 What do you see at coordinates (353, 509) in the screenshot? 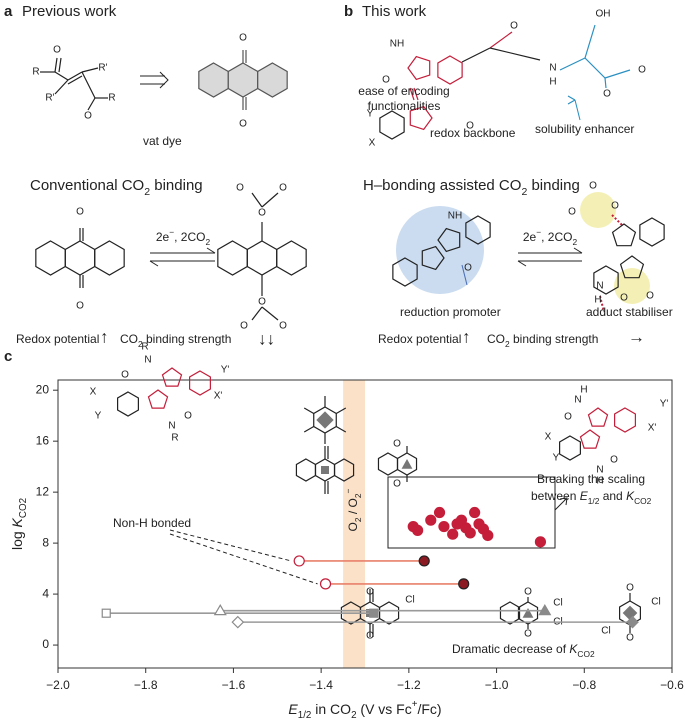
I see `label: O2 / O2−` at bounding box center [353, 509].